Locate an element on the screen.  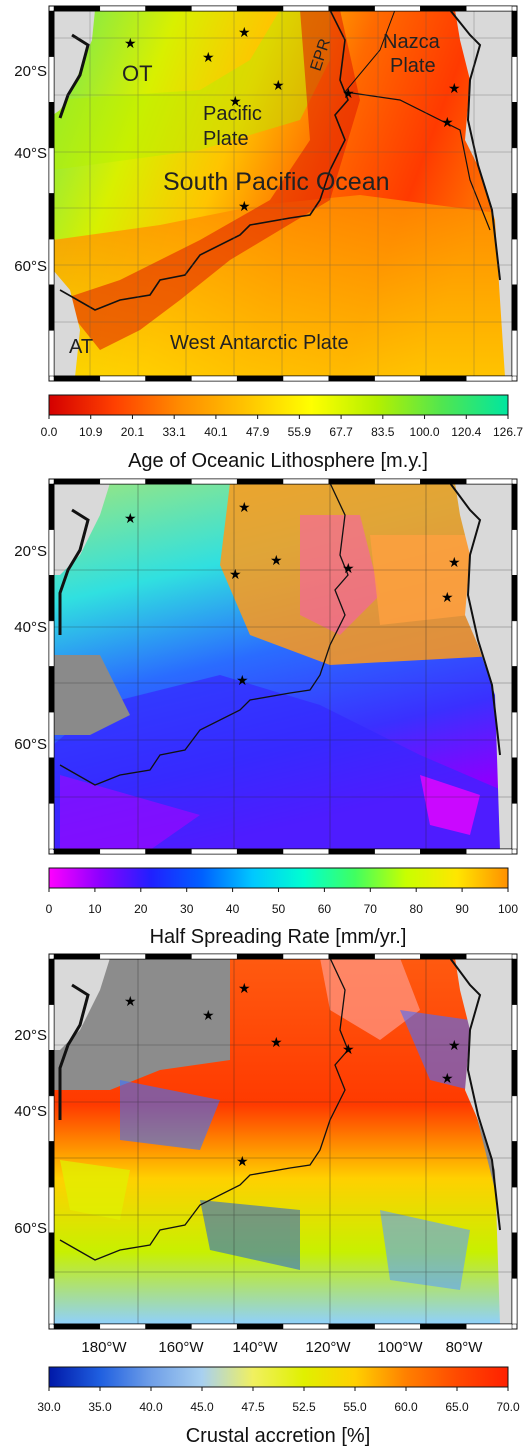
colorbar-tick-label: 10.9 is located at coordinates (91, 432).